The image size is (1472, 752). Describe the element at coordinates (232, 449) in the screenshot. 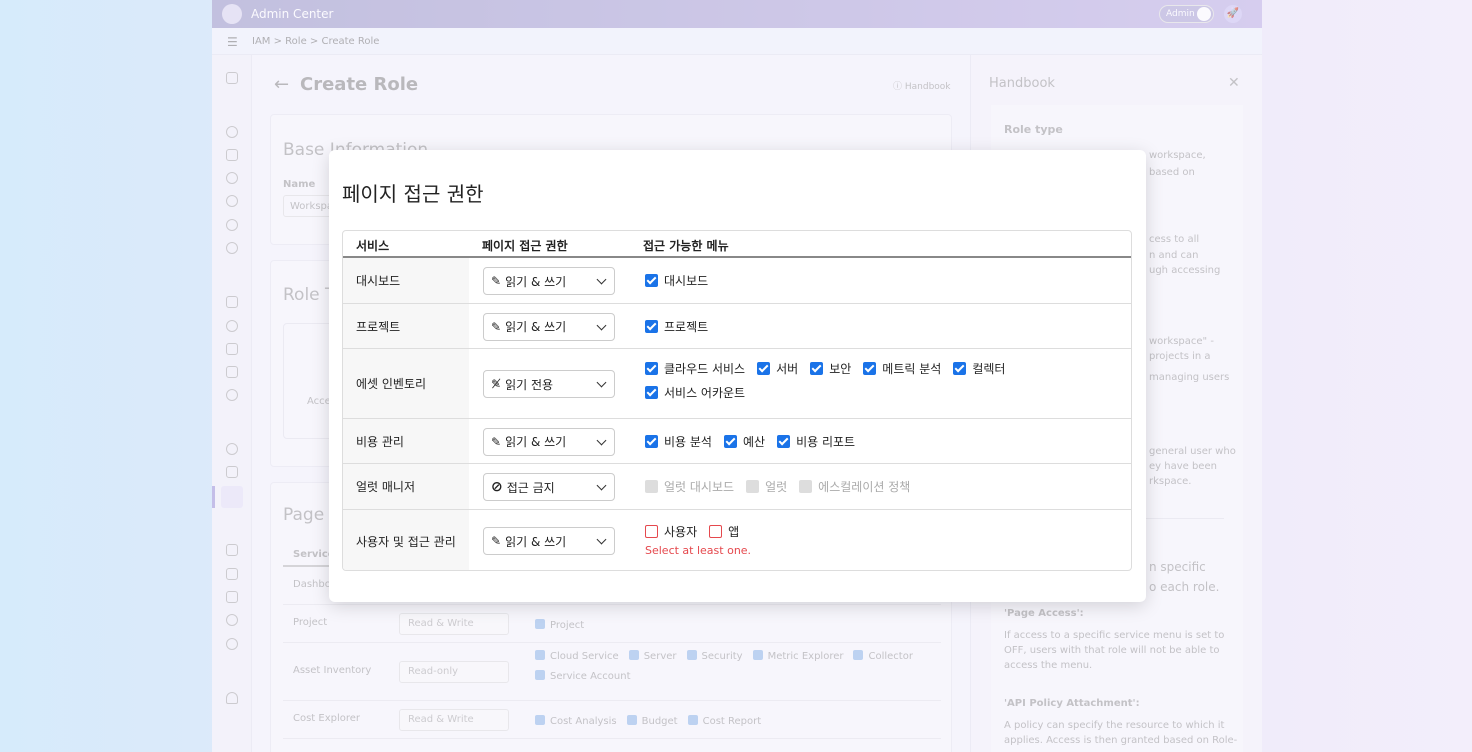

I see `user-icon` at that location.